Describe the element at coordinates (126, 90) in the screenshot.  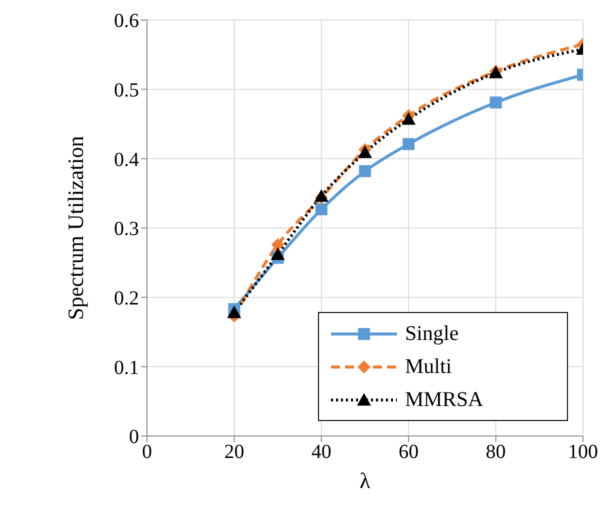
I see `y-tick-label: 0.5` at that location.